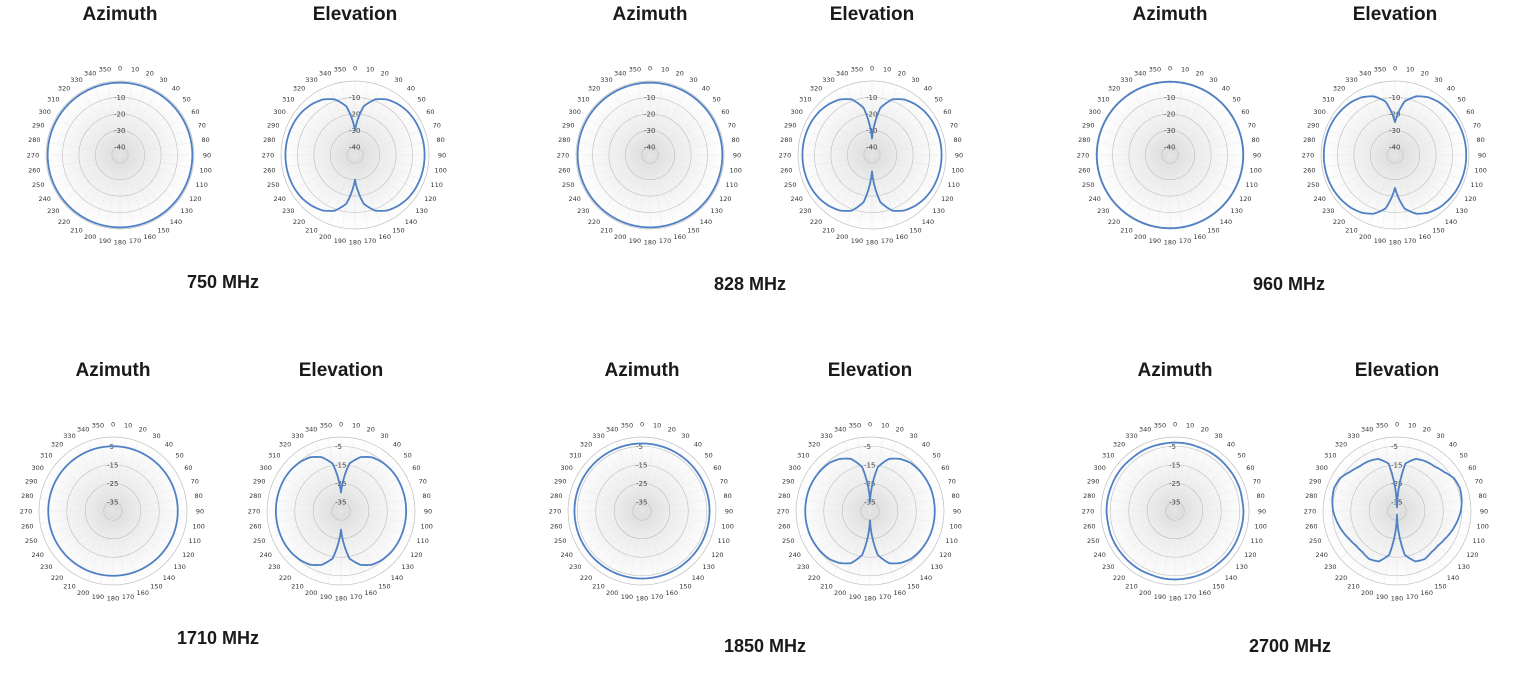  Describe the element at coordinates (1438, 80) in the screenshot. I see `angle-tick-label: 30` at that location.